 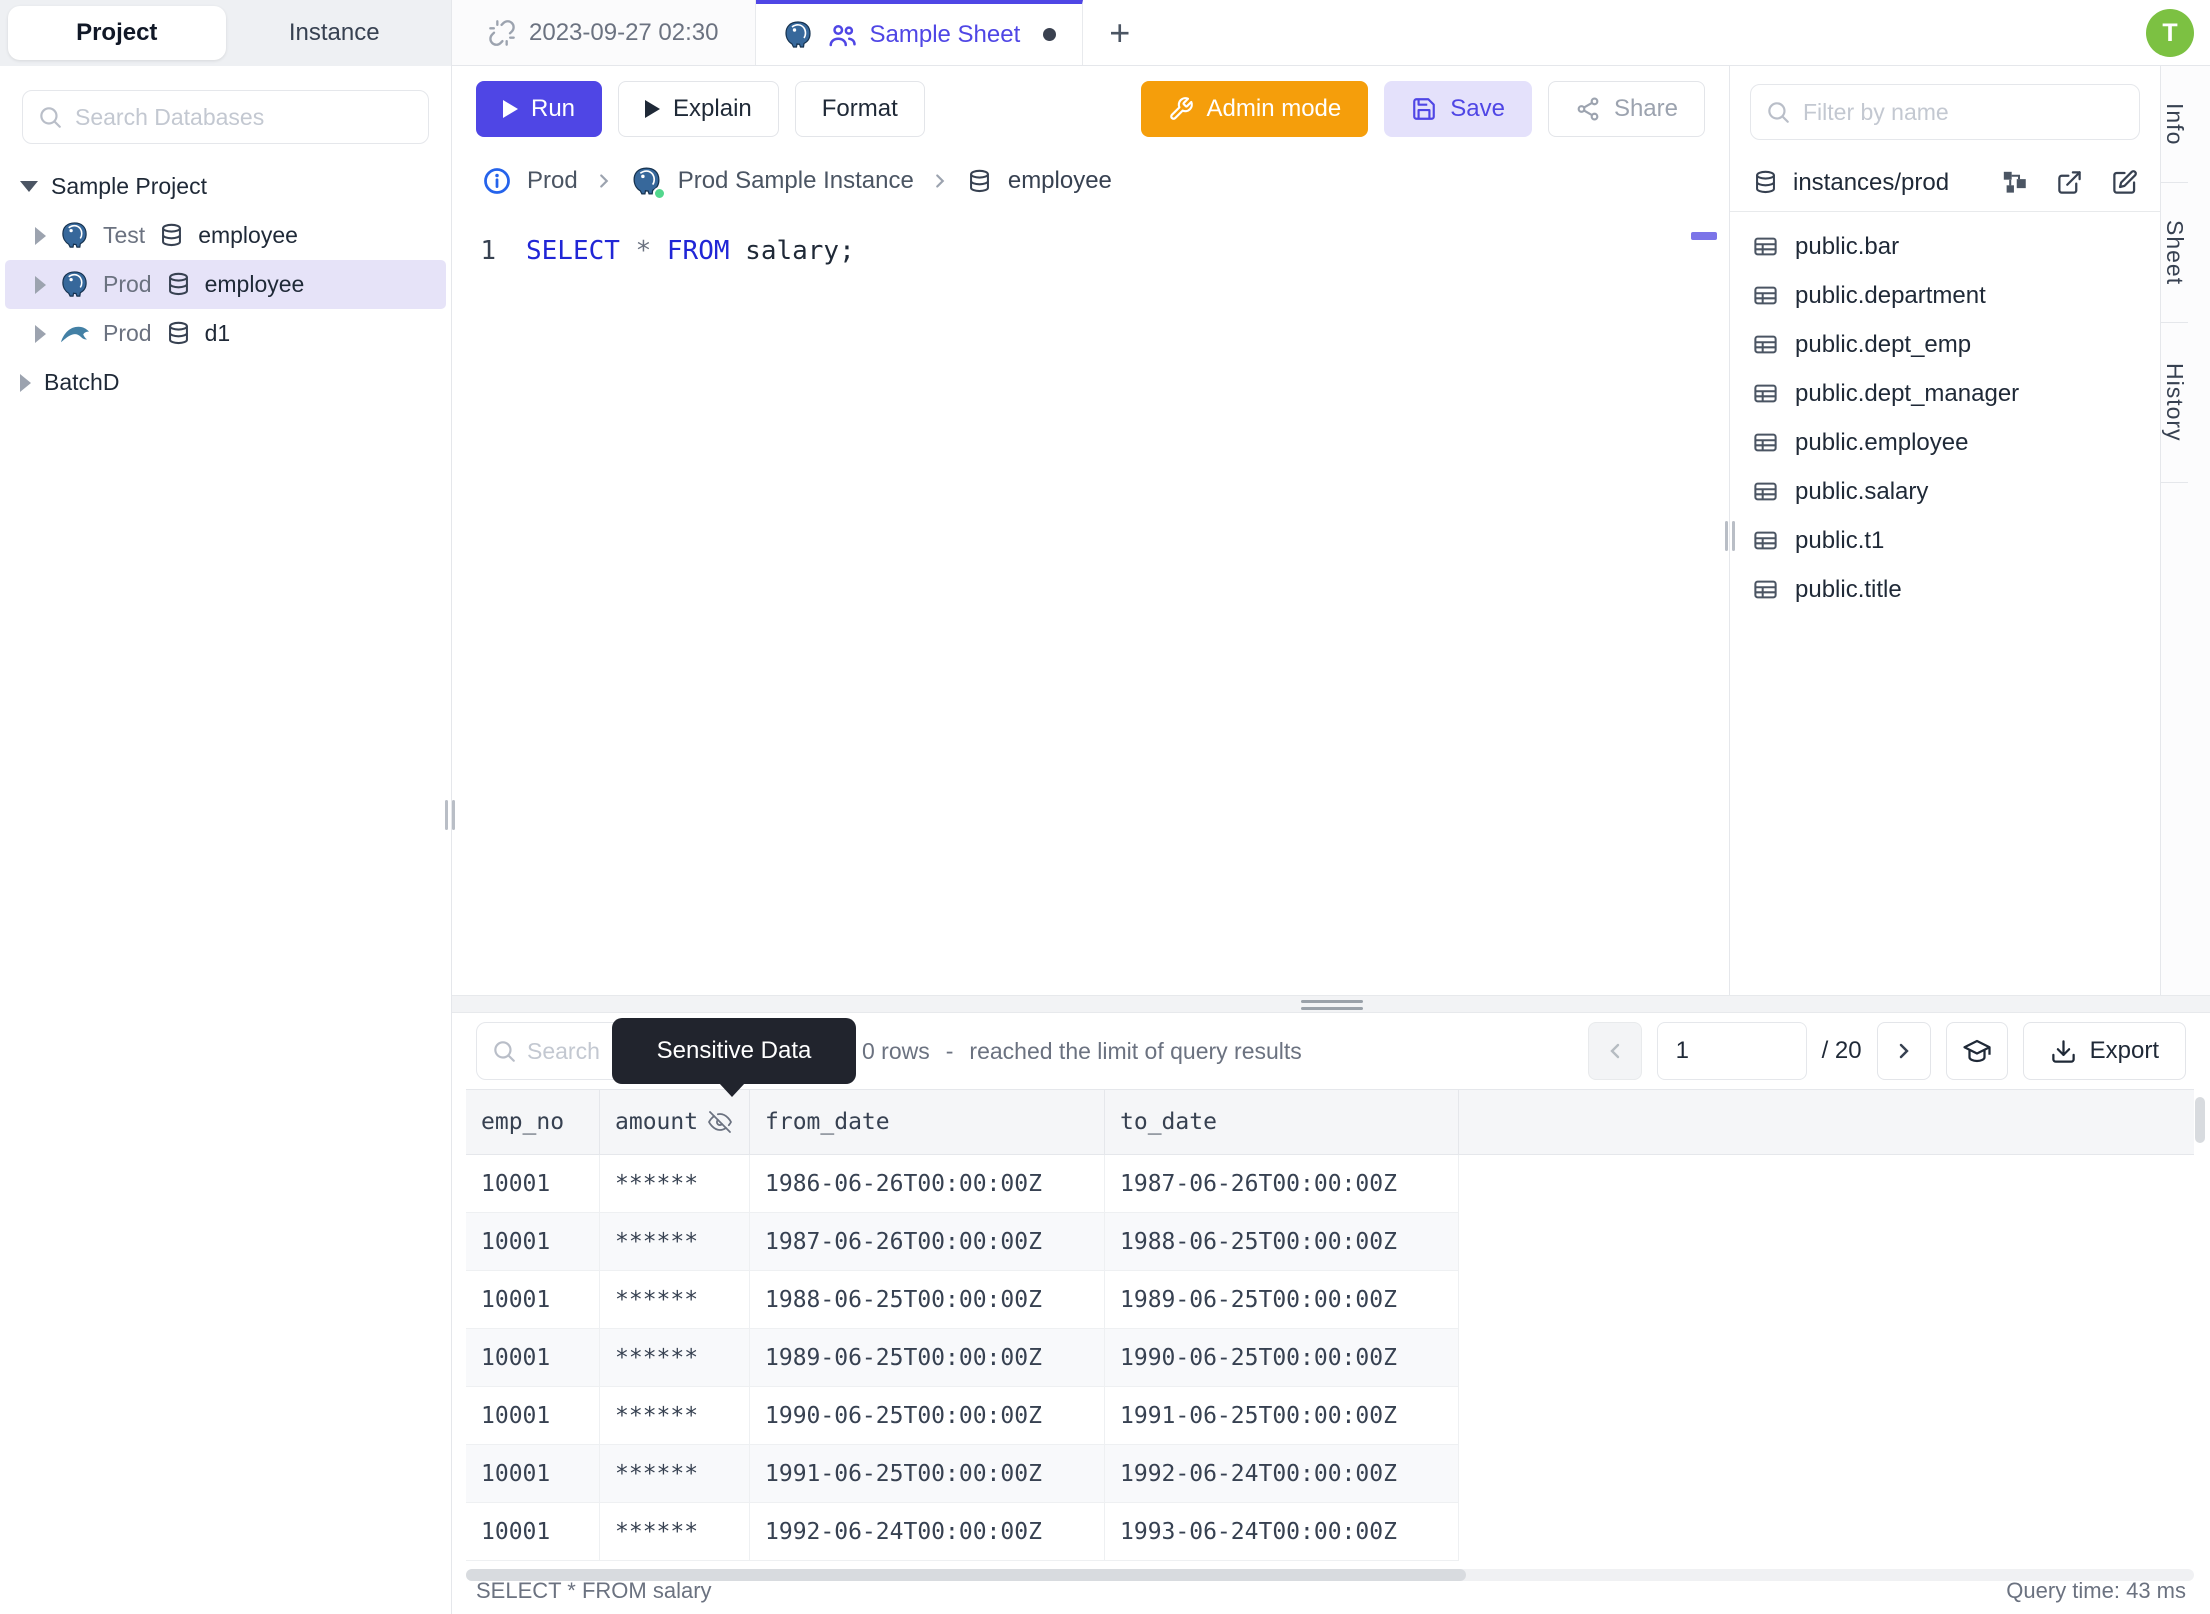 I want to click on new-tab-button: +, so click(x=1120, y=32).